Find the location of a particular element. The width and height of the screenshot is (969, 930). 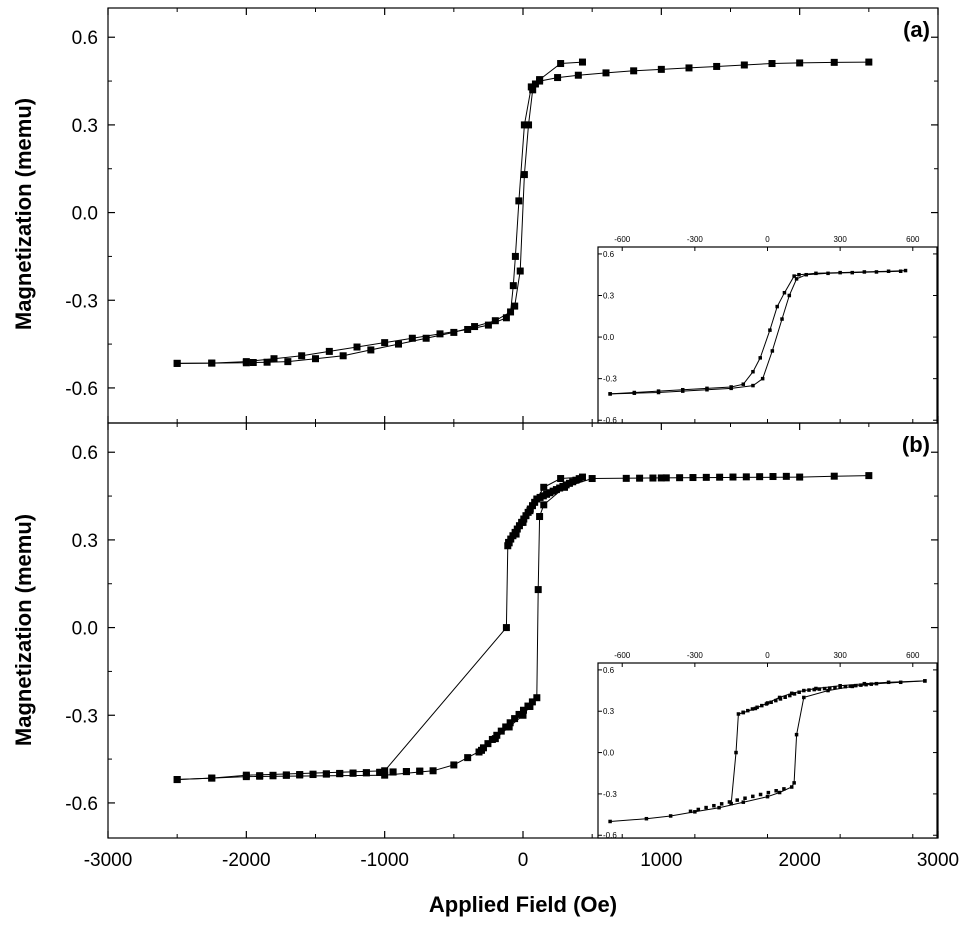

y-tick-label: -0.3 is located at coordinates (81, 301).